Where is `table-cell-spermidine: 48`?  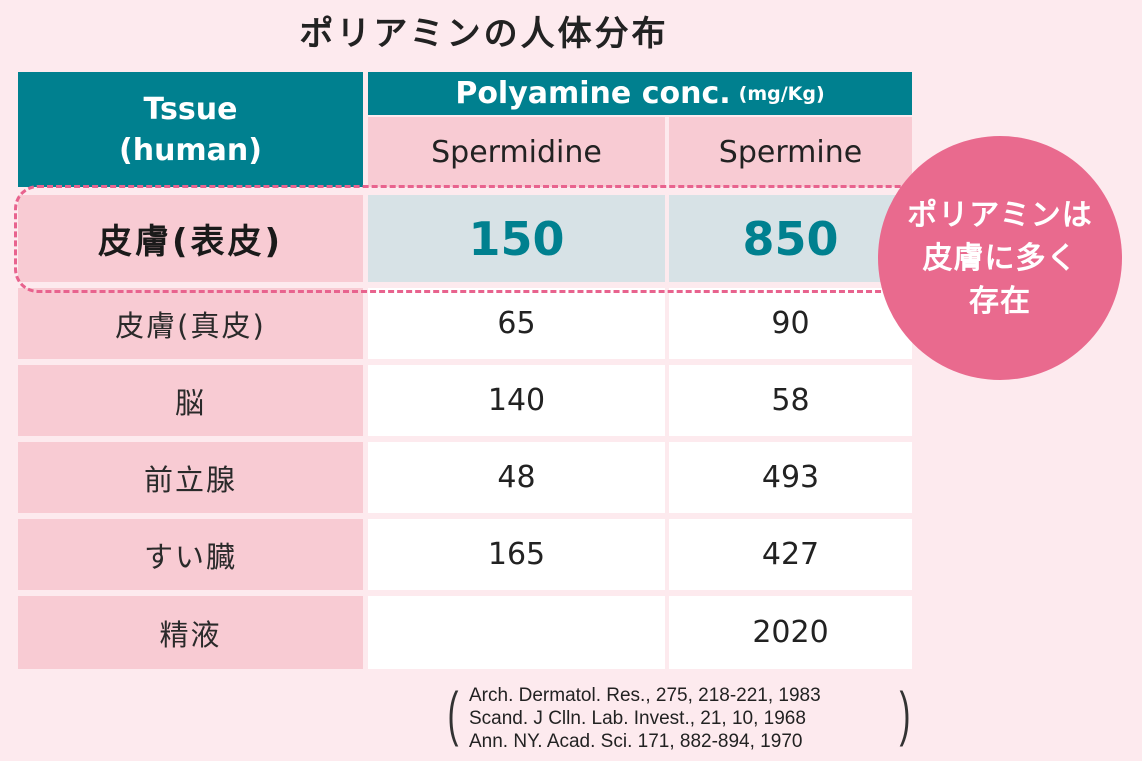
table-cell-spermidine: 48 is located at coordinates (516, 477).